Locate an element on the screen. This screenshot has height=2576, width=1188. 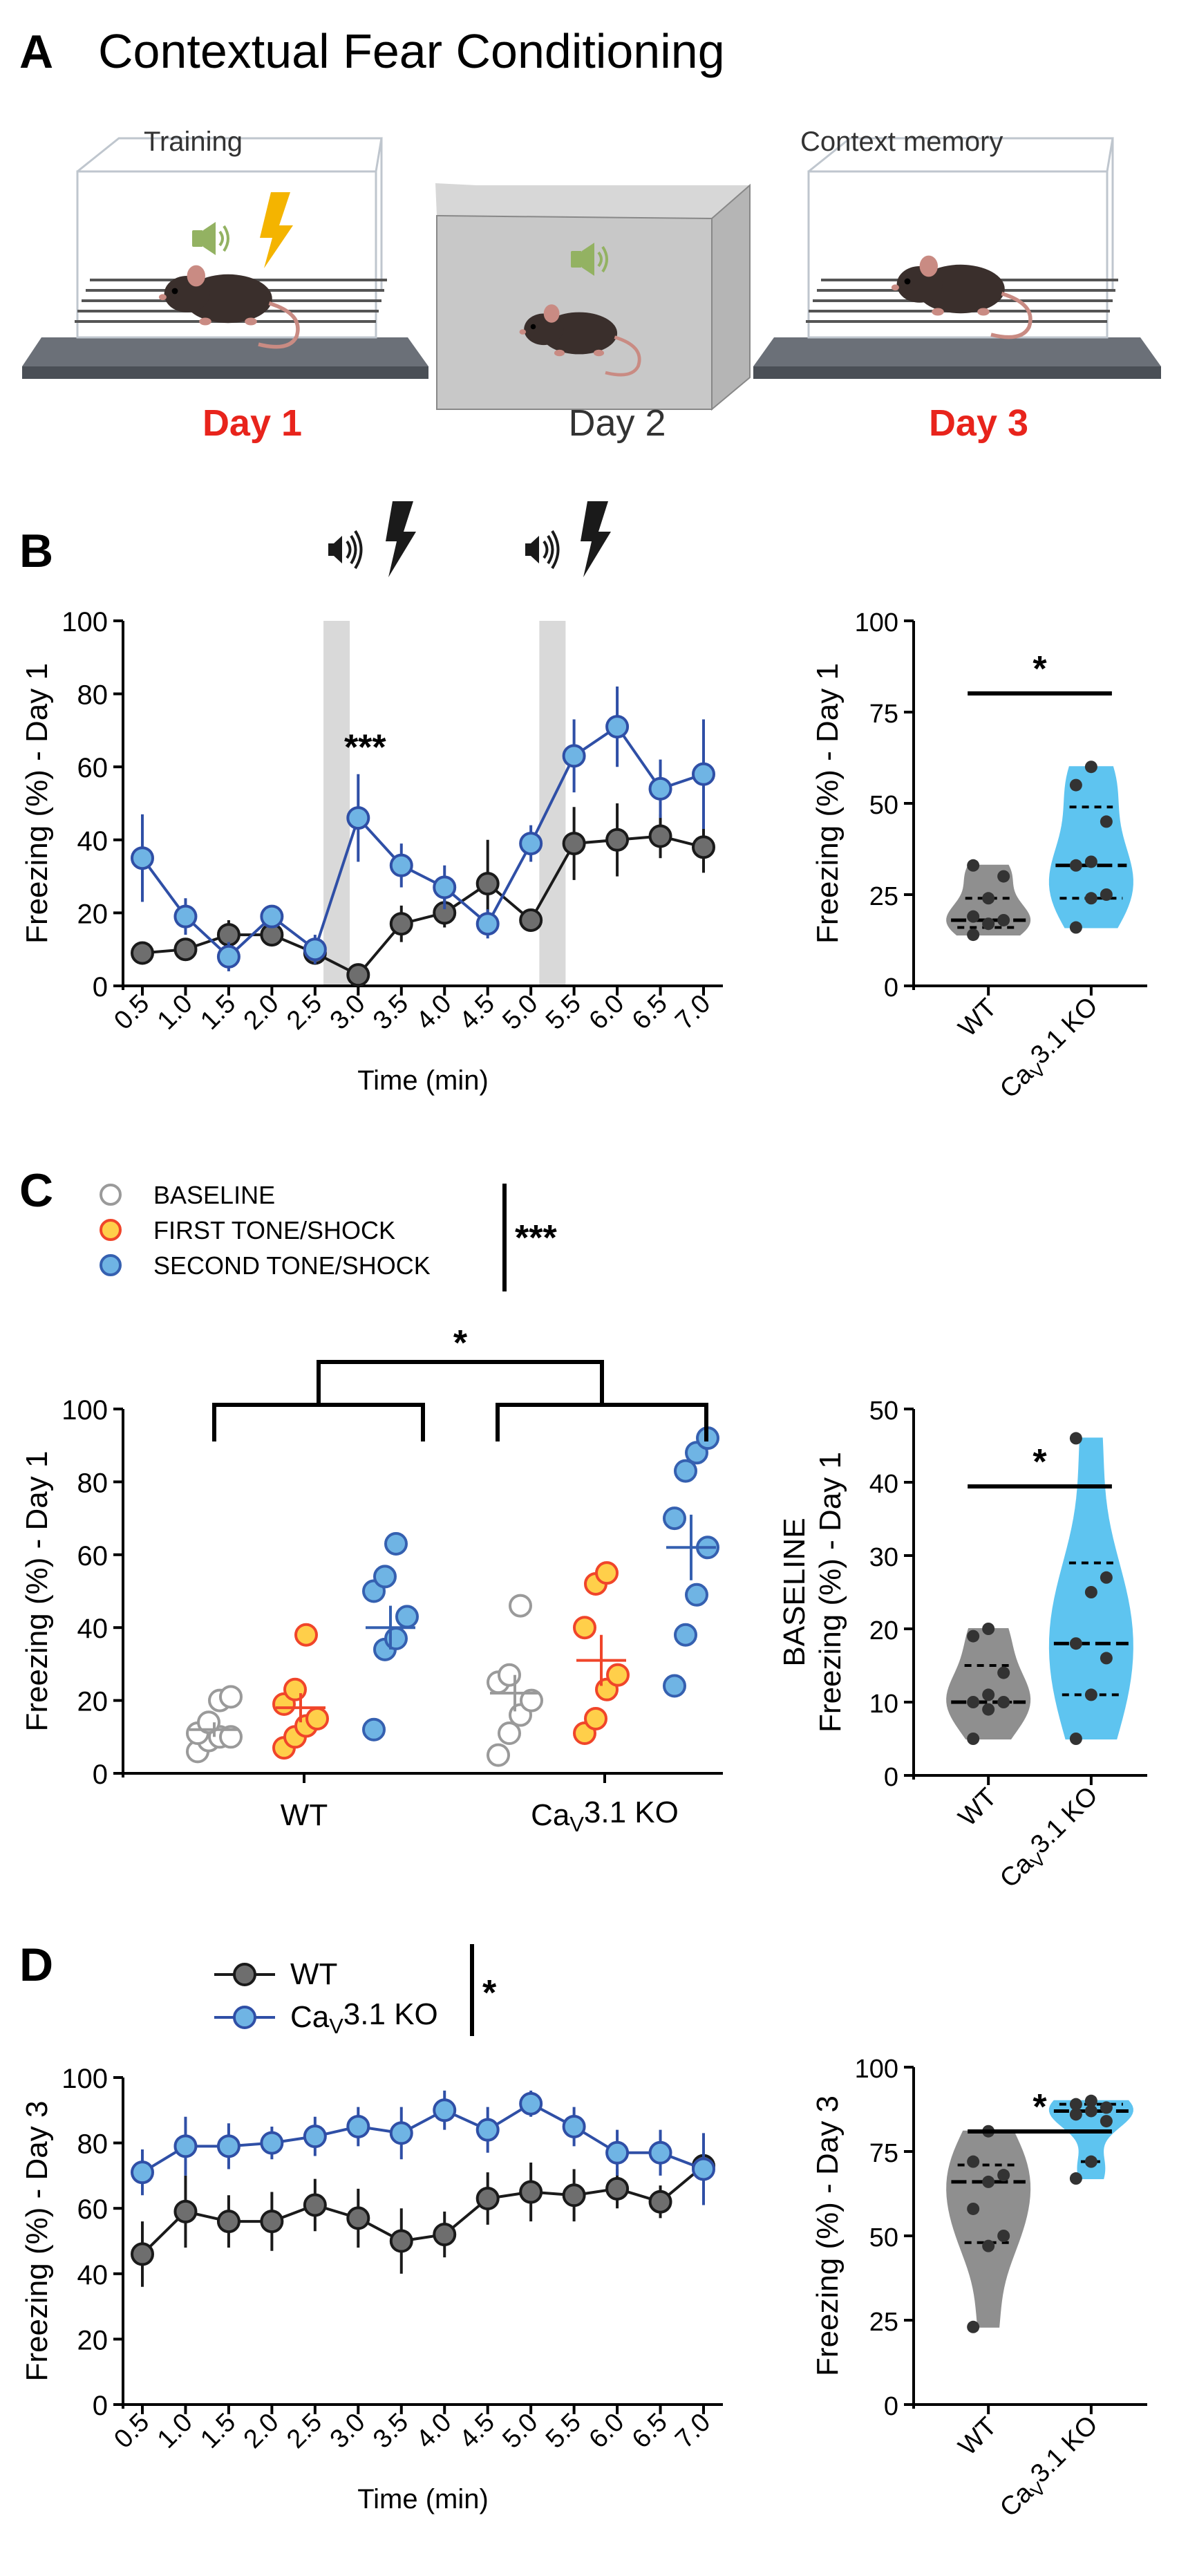
panel-a-letter: A is located at coordinates (36, 52).